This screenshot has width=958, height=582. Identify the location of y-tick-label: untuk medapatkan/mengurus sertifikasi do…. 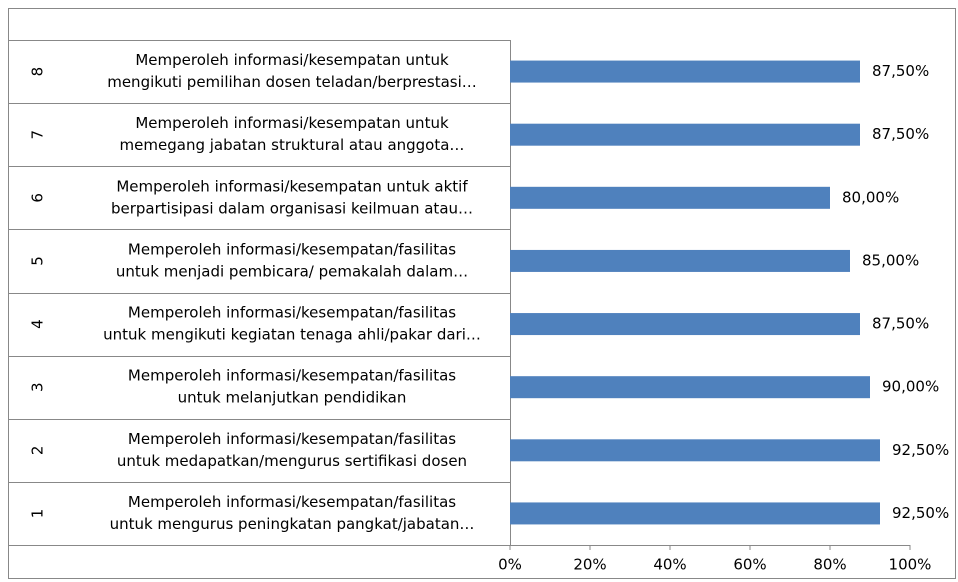
(292, 461).